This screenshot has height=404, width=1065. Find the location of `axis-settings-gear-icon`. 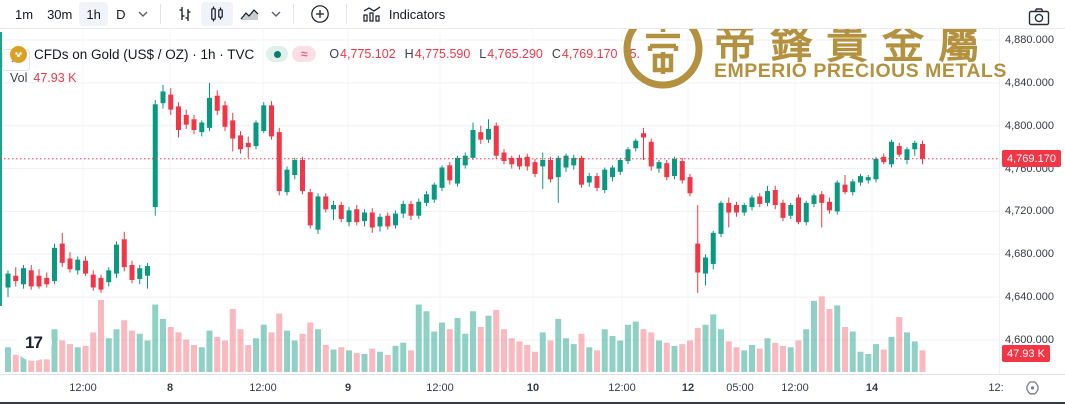

axis-settings-gear-icon is located at coordinates (1032, 391).